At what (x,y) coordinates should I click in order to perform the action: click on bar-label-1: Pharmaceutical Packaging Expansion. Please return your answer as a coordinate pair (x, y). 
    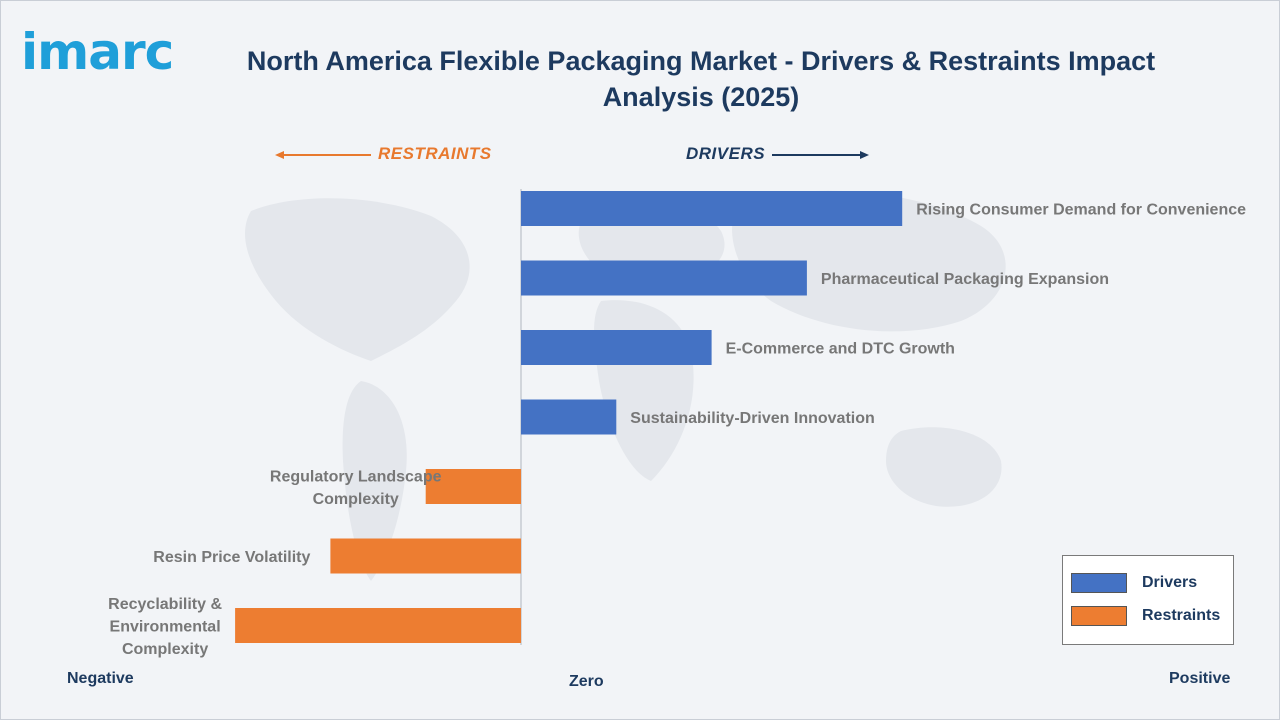
    Looking at the image, I should click on (965, 279).